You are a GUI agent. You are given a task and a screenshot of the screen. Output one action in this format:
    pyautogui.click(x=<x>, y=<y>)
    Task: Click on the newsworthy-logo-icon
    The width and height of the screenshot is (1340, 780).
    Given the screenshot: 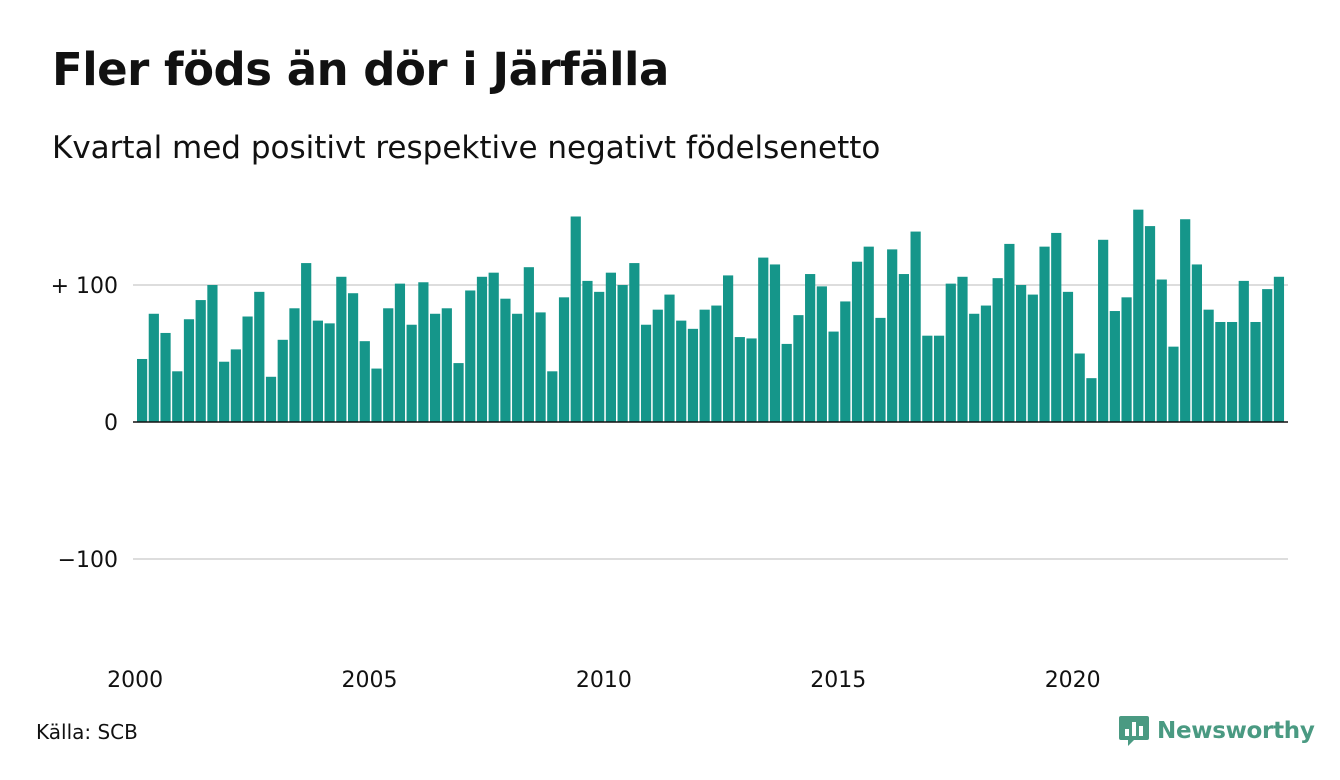 What is the action you would take?
    pyautogui.click(x=1134, y=731)
    